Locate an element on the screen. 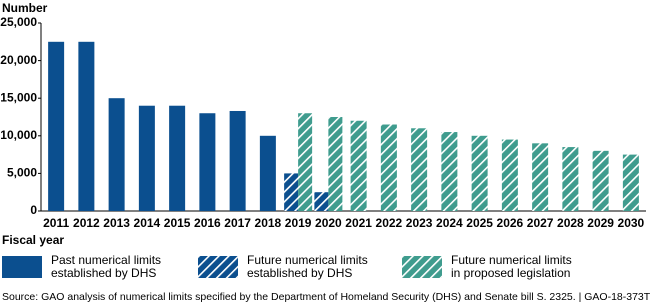 This screenshot has width=650, height=306. x-tick-label: 2027 is located at coordinates (540, 223).